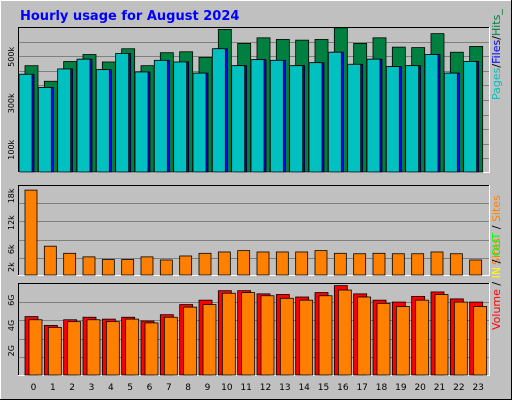 Image resolution: width=512 pixels, height=400 pixels. I want to click on x-tick-label: 8, so click(188, 388).